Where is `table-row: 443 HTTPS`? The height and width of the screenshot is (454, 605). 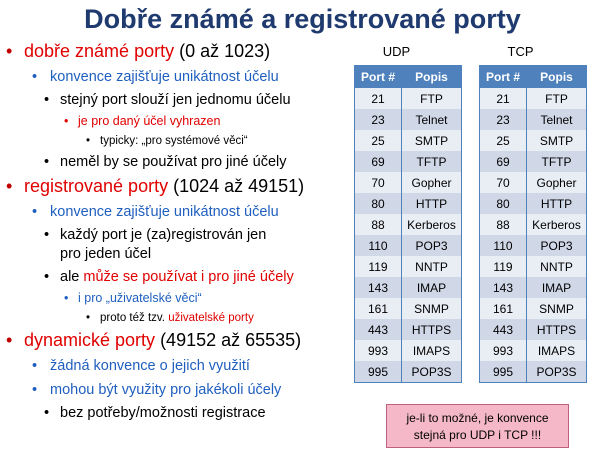 table-row: 443 HTTPS is located at coordinates (533, 329).